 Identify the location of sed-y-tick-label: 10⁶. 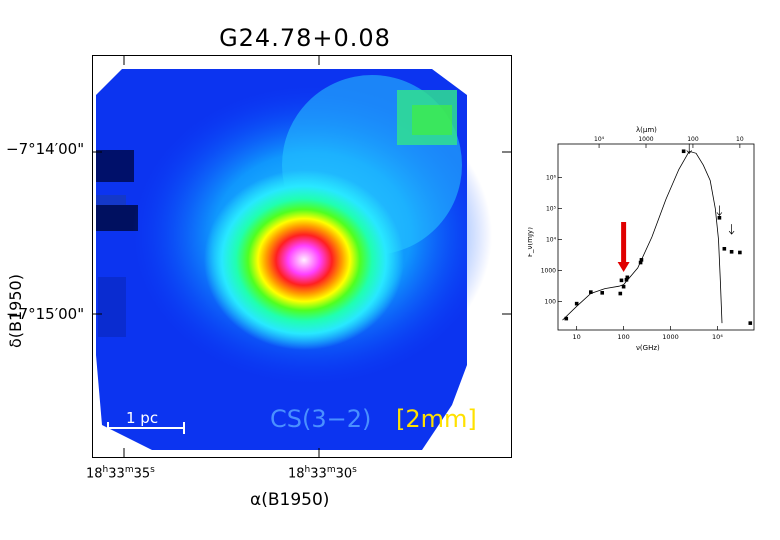
(551, 177).